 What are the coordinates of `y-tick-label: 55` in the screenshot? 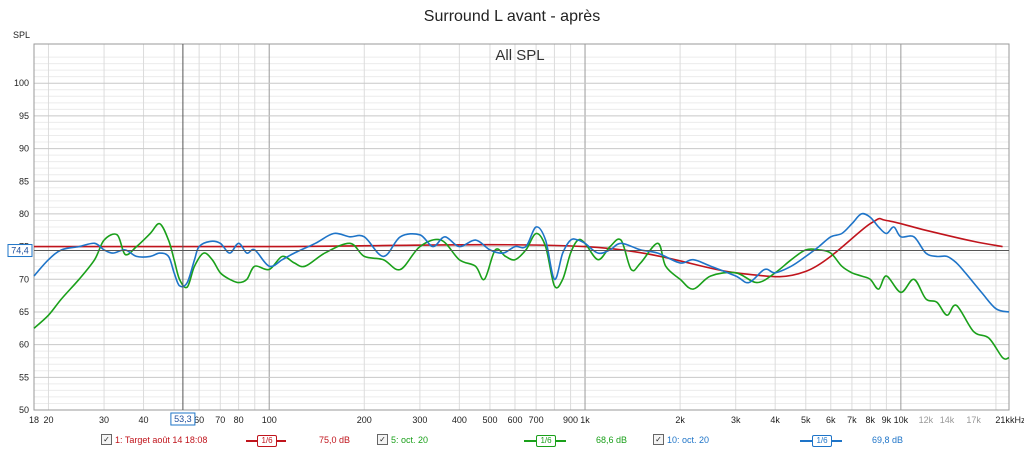 It's located at (24, 377).